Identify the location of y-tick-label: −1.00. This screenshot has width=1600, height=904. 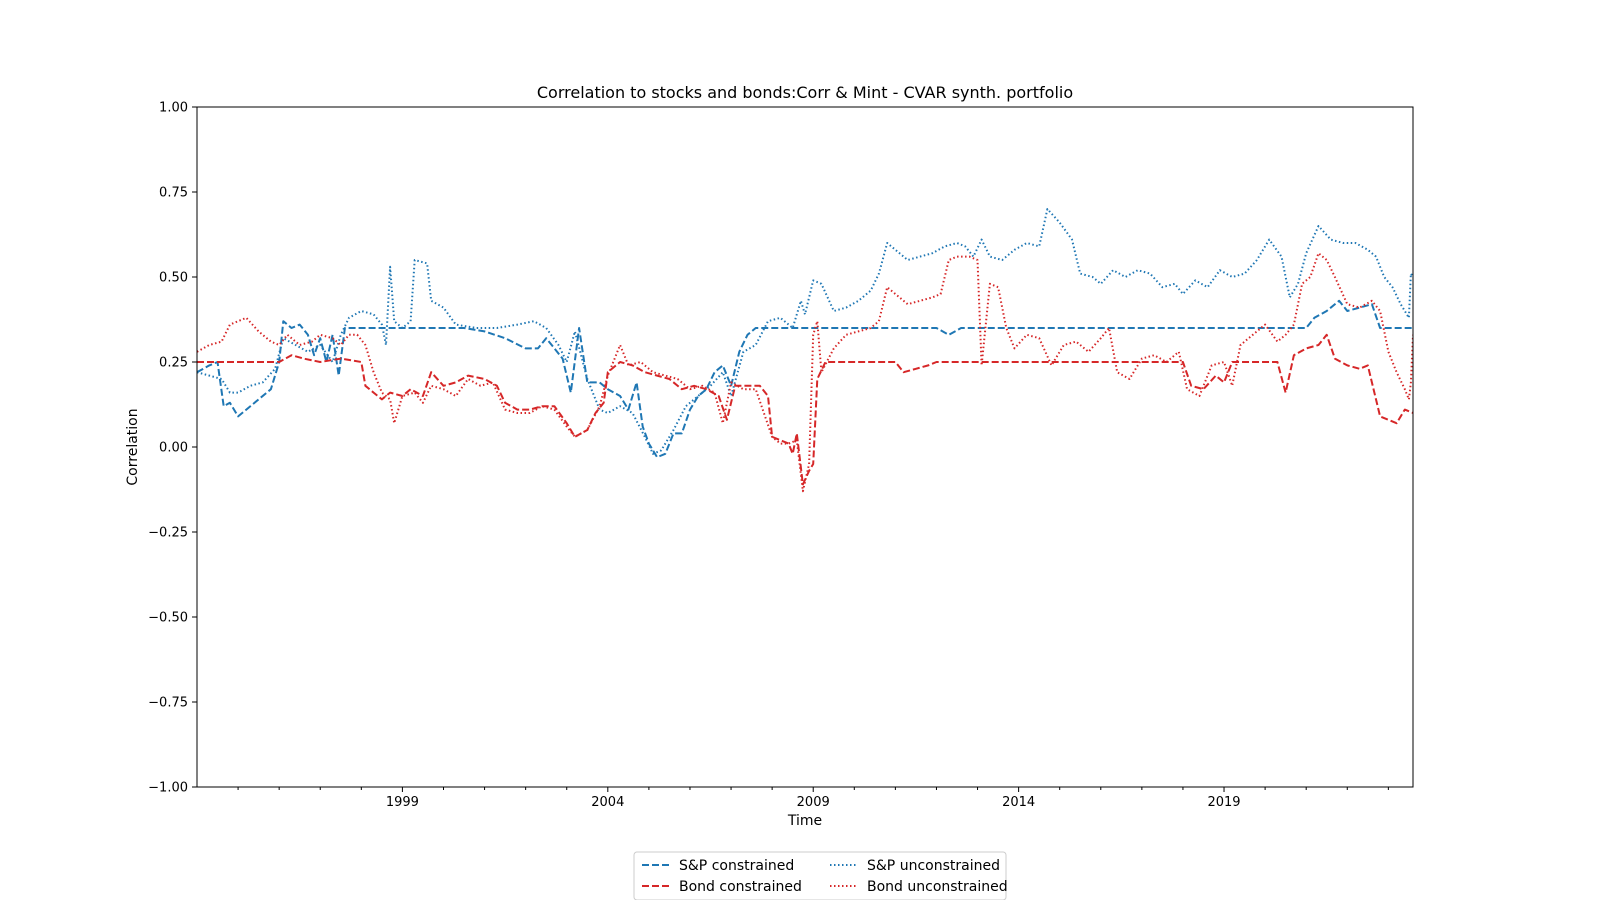
(168, 788).